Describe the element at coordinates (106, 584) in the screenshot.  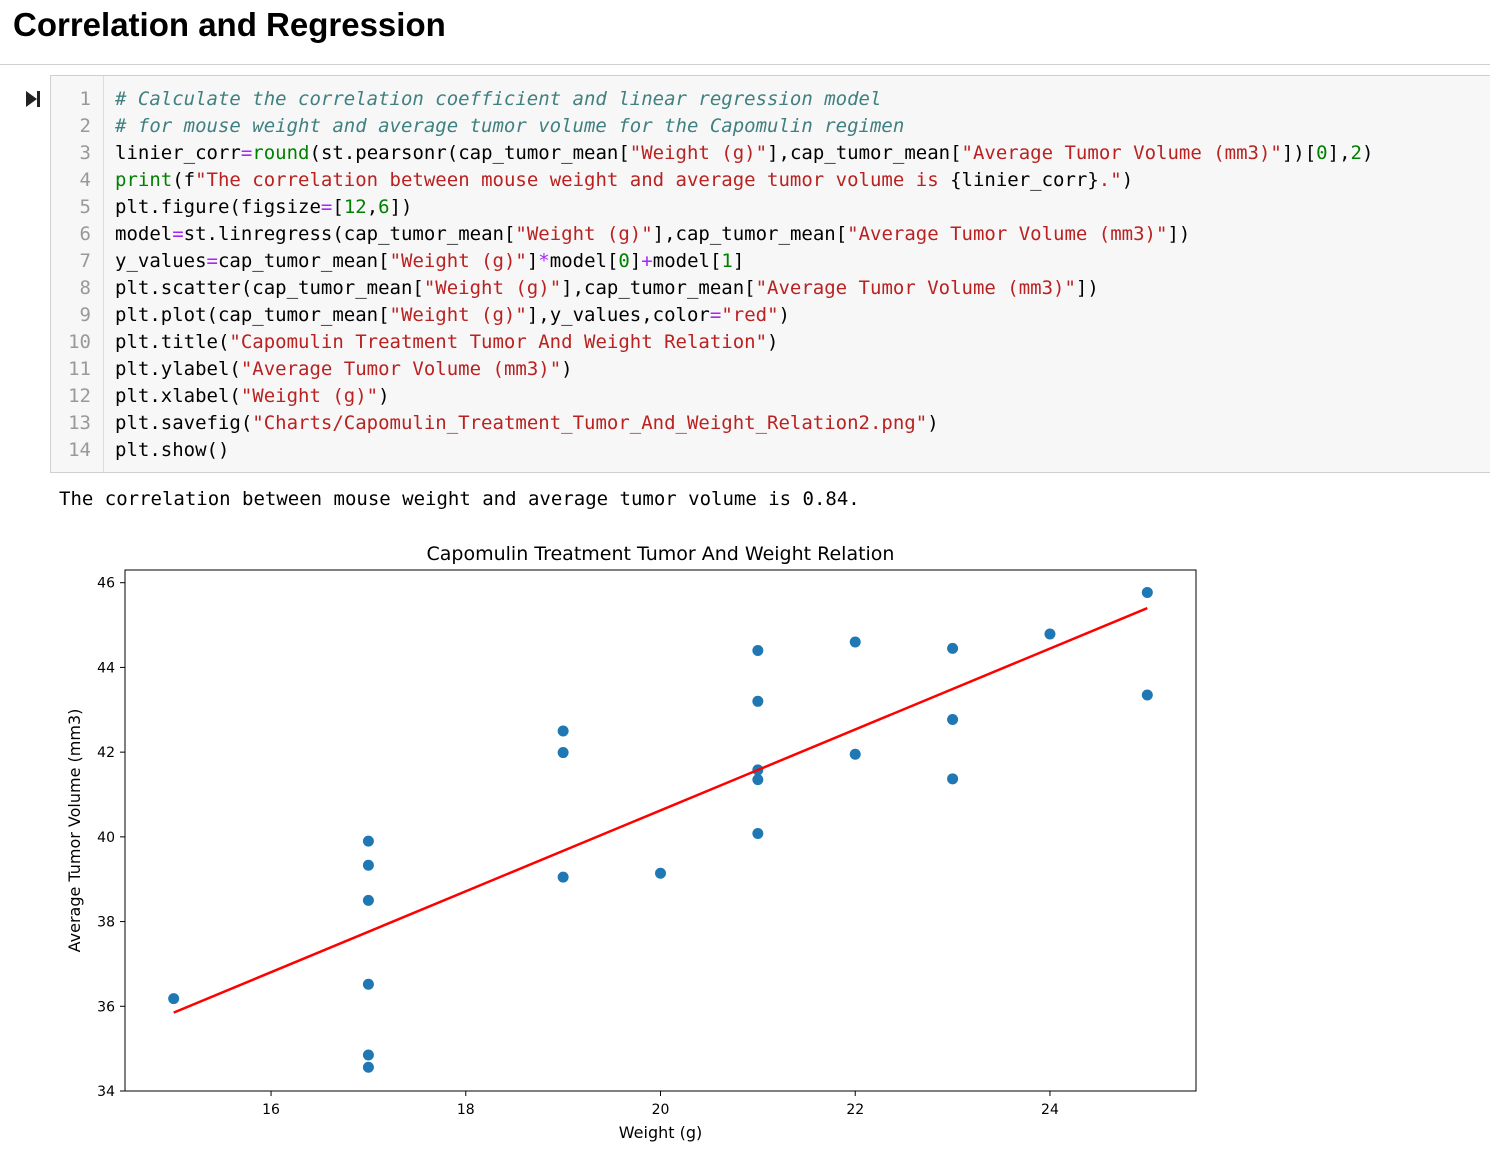
I see `y-tick-label: 46` at that location.